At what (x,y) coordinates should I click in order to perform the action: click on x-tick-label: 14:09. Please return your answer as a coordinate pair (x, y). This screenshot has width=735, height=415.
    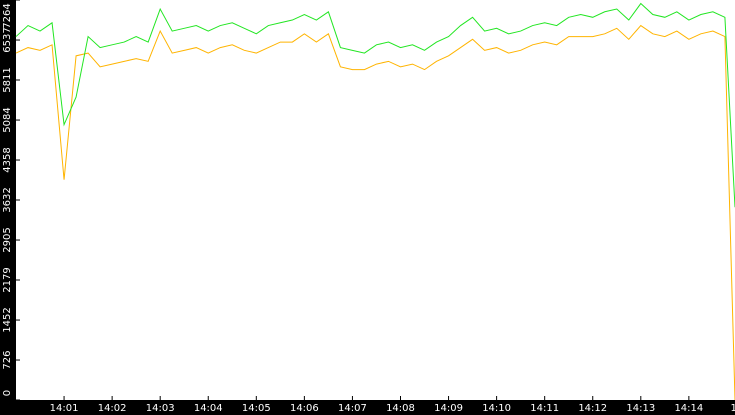
    Looking at the image, I should click on (448, 408).